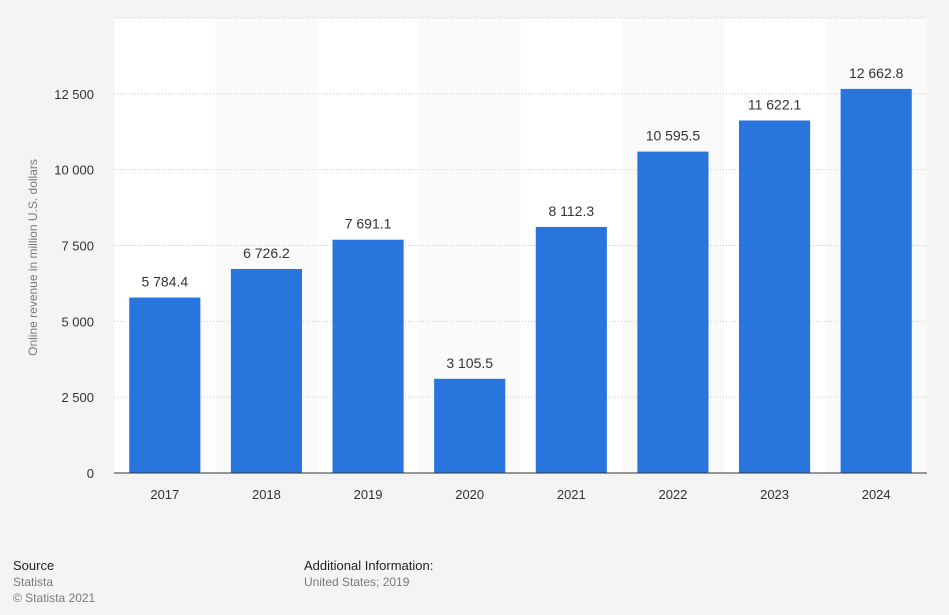 Image resolution: width=949 pixels, height=615 pixels. Describe the element at coordinates (571, 494) in the screenshot. I see `x-tick-label: 2021` at that location.